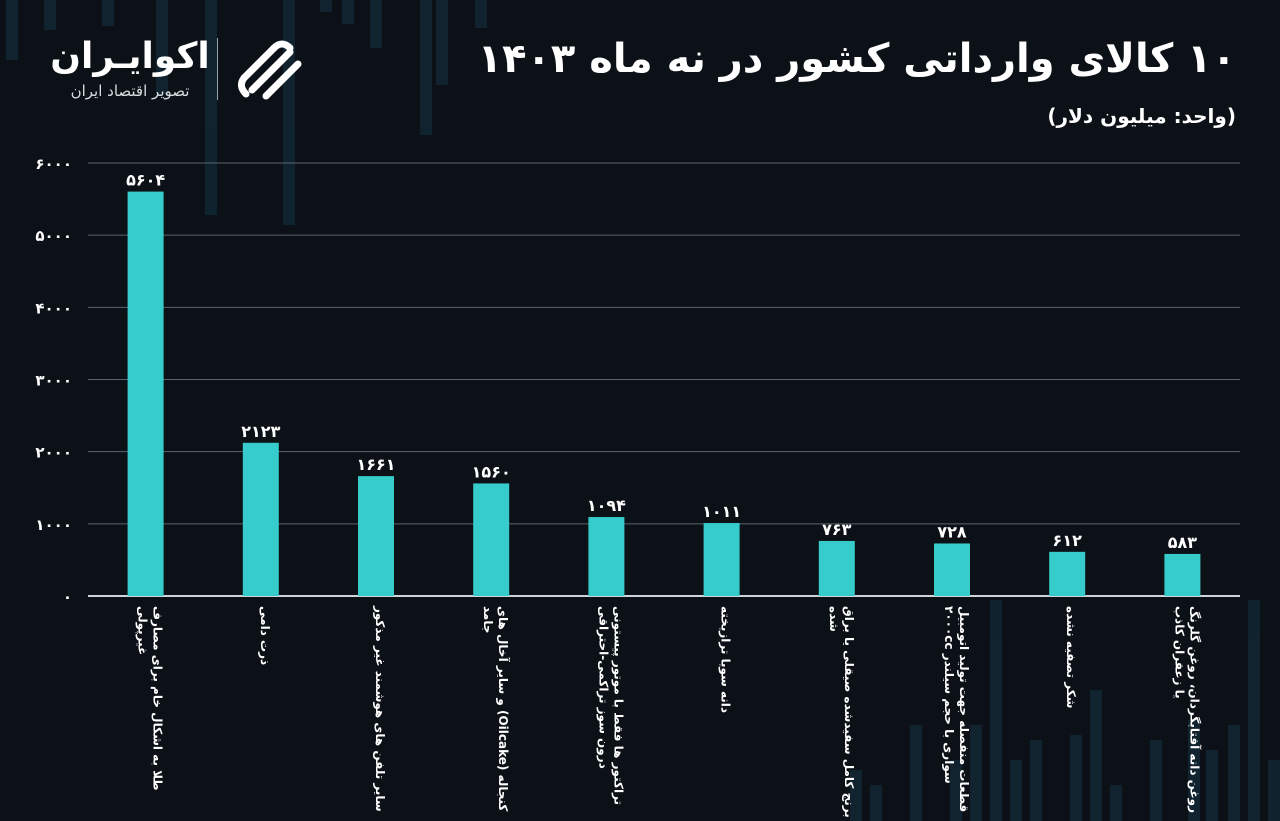  I want to click on data-label: ۷۶۳, so click(837, 529).